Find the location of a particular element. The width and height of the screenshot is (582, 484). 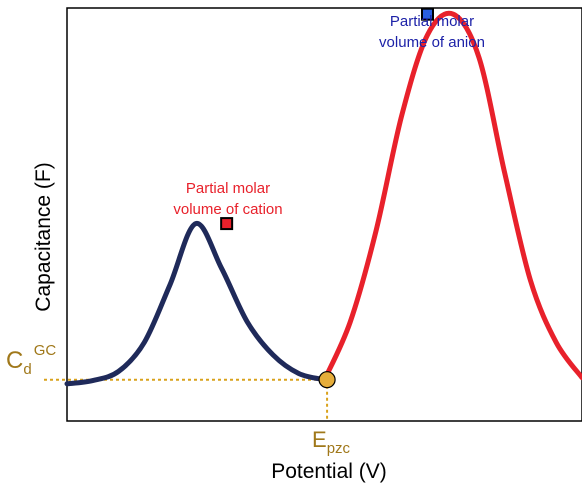

cd-gc-main: C is located at coordinates (14, 360).